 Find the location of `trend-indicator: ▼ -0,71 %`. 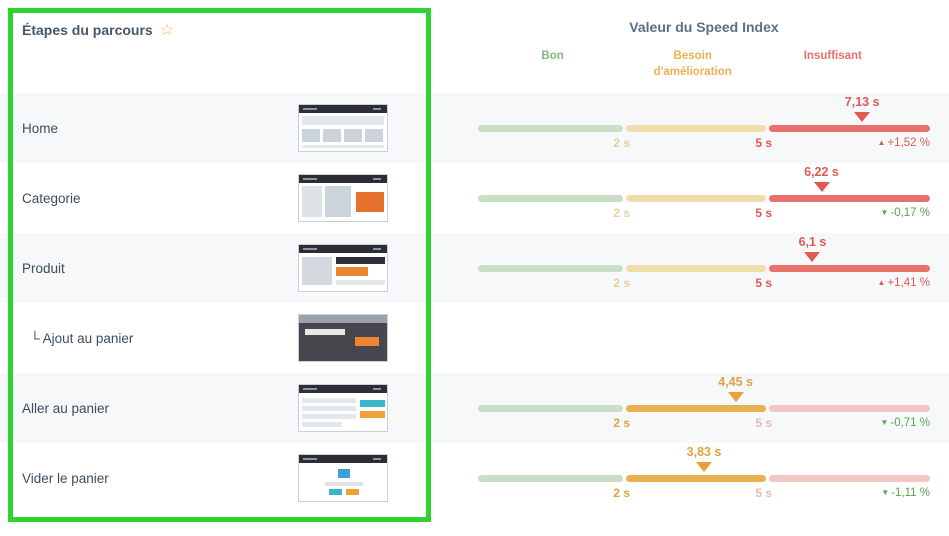

trend-indicator: ▼ -0,71 % is located at coordinates (905, 423).